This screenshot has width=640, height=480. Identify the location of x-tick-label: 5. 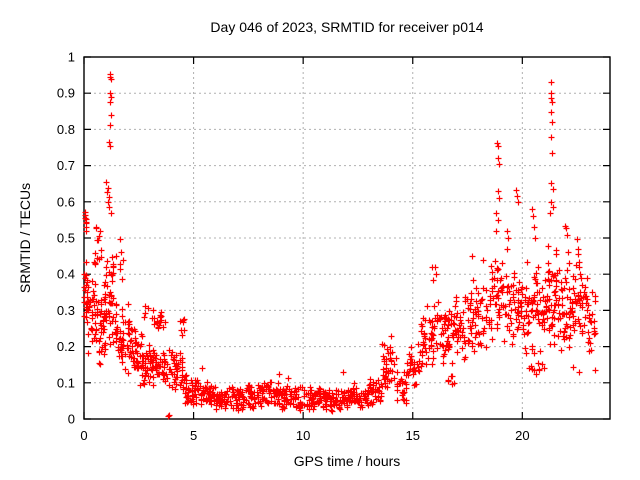
(193, 435).